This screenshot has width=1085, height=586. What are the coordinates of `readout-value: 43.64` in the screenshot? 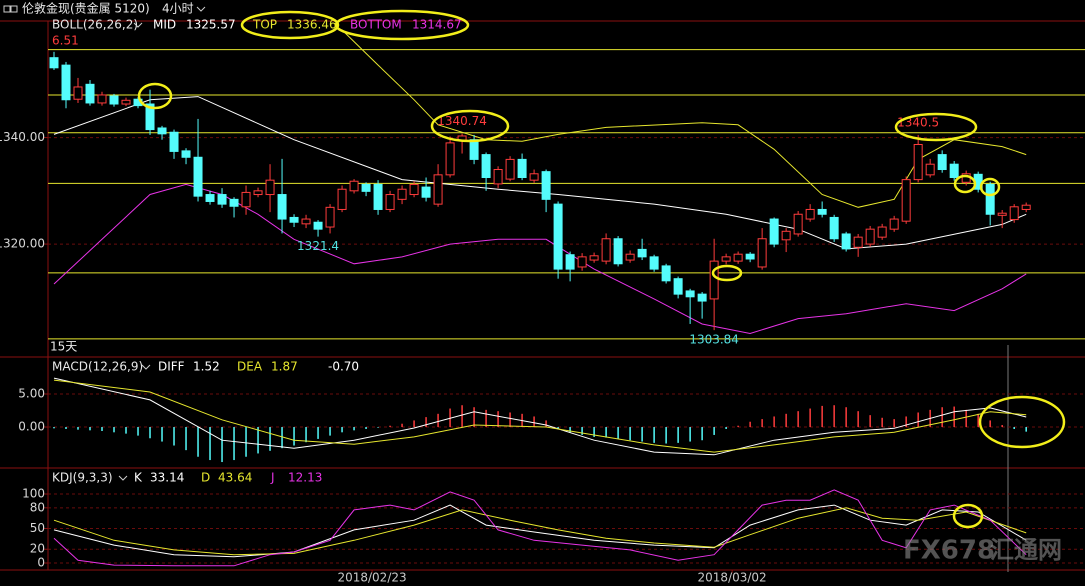 It's located at (235, 478).